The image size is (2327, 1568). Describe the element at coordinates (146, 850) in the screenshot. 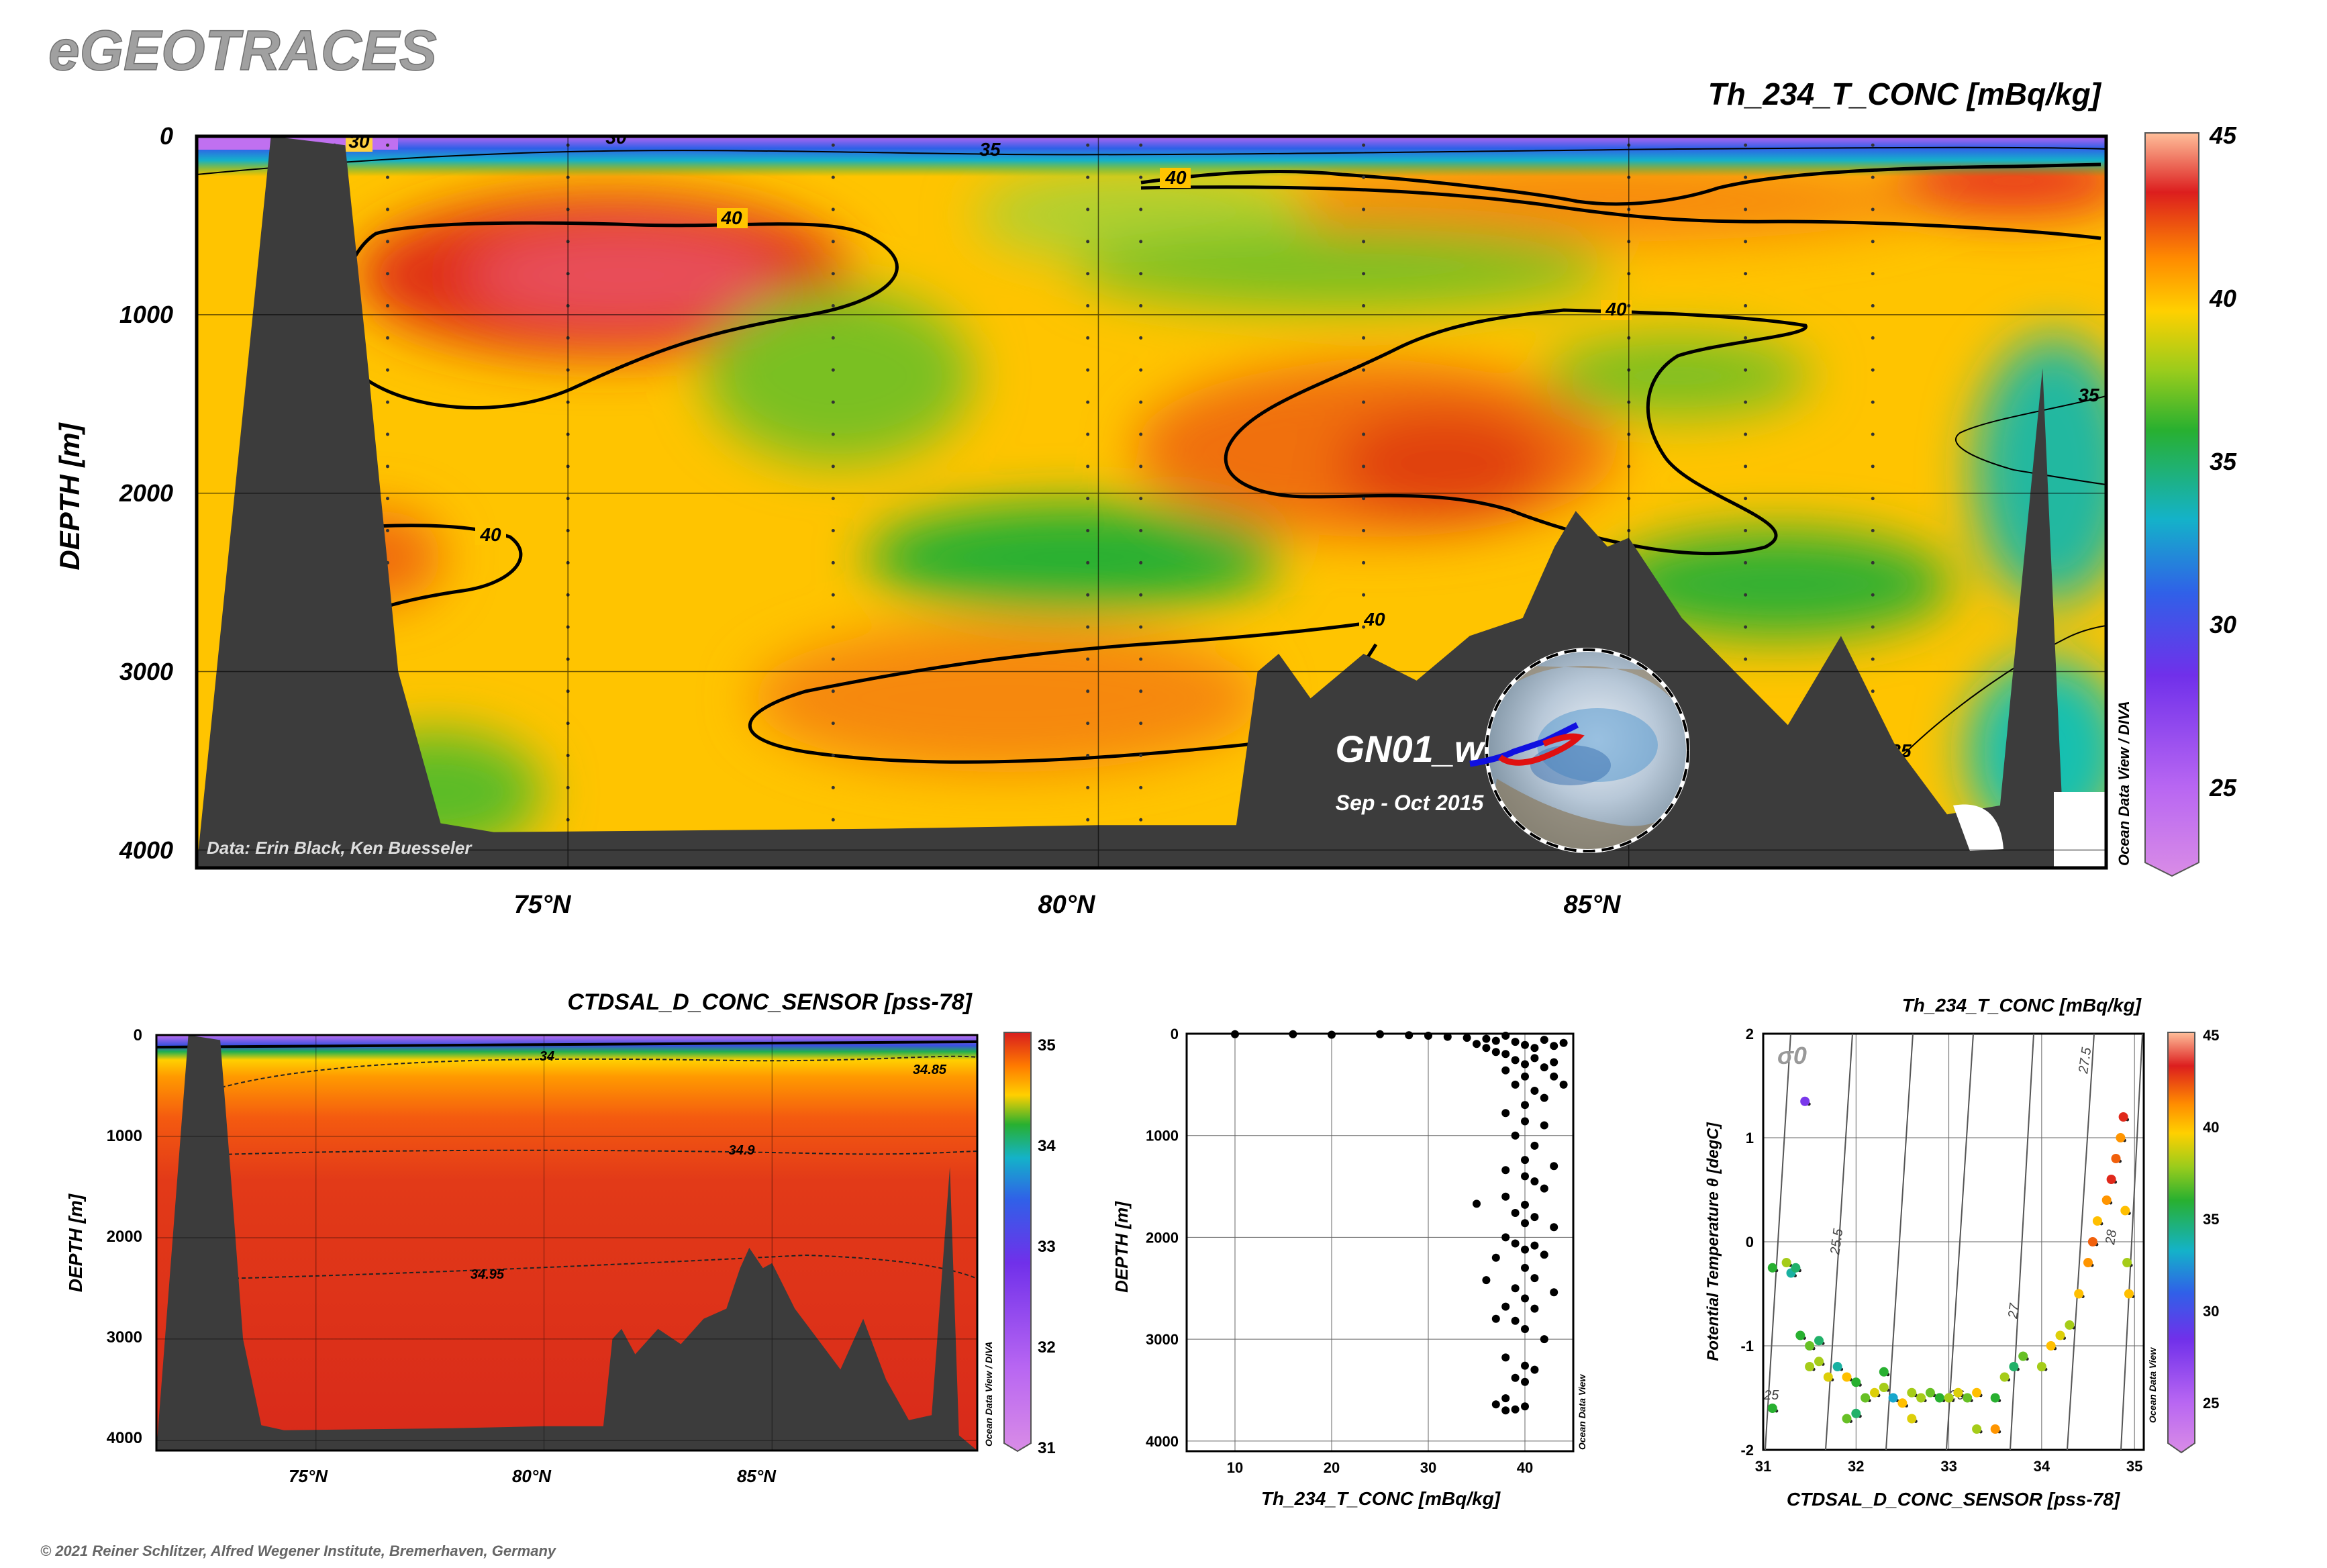

I see `main-y-tick: 4000` at that location.